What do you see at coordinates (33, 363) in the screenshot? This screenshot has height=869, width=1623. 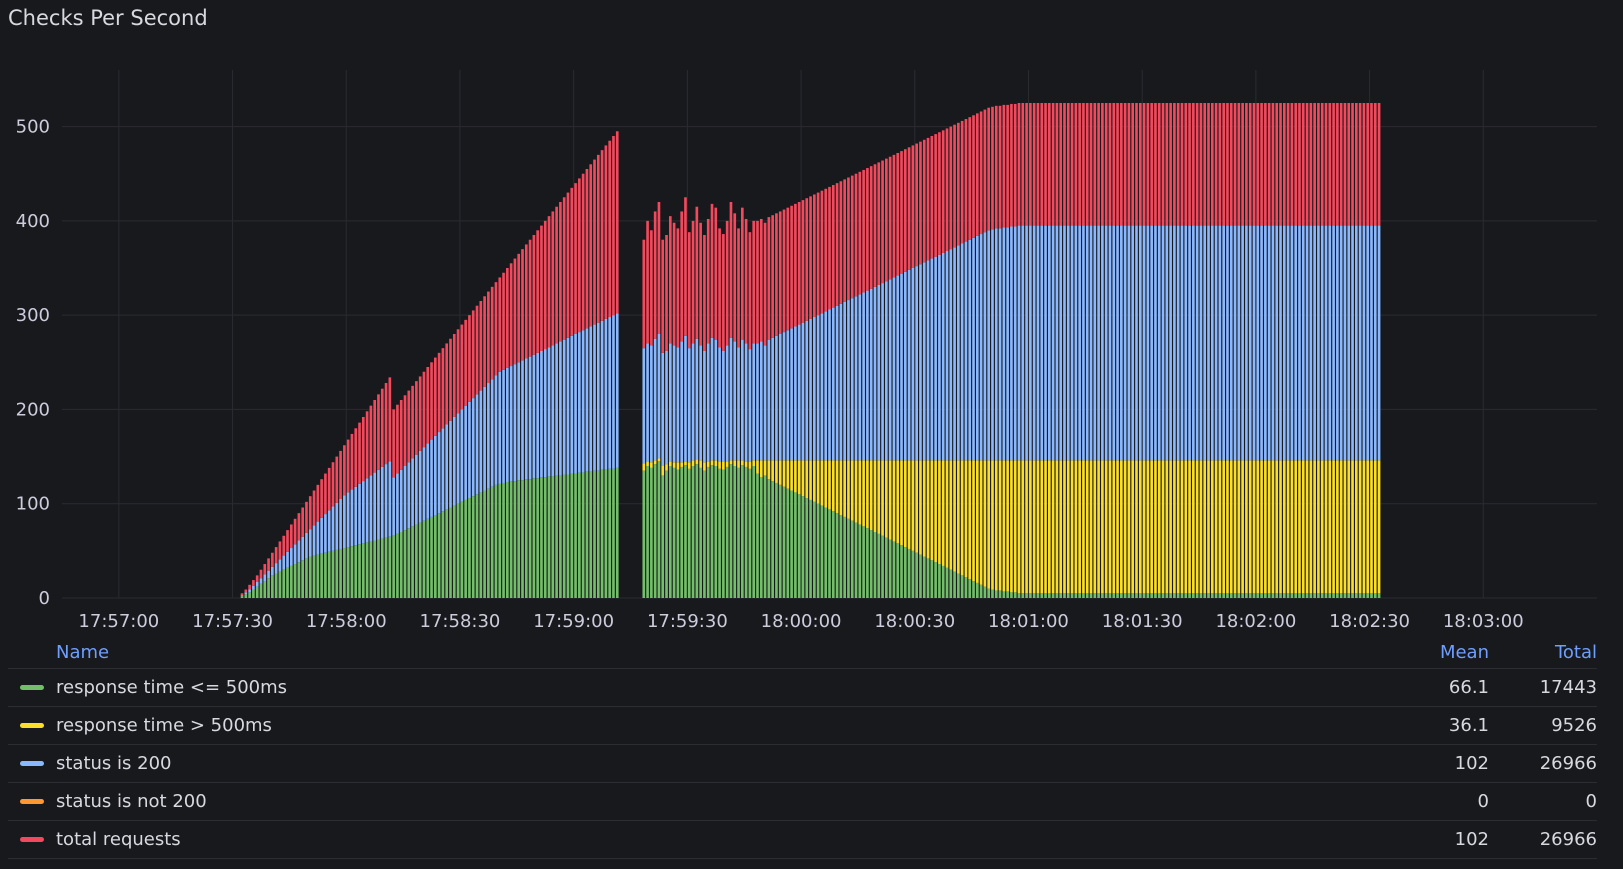 I see `y-axis: 0 100 200 300 400 500` at bounding box center [33, 363].